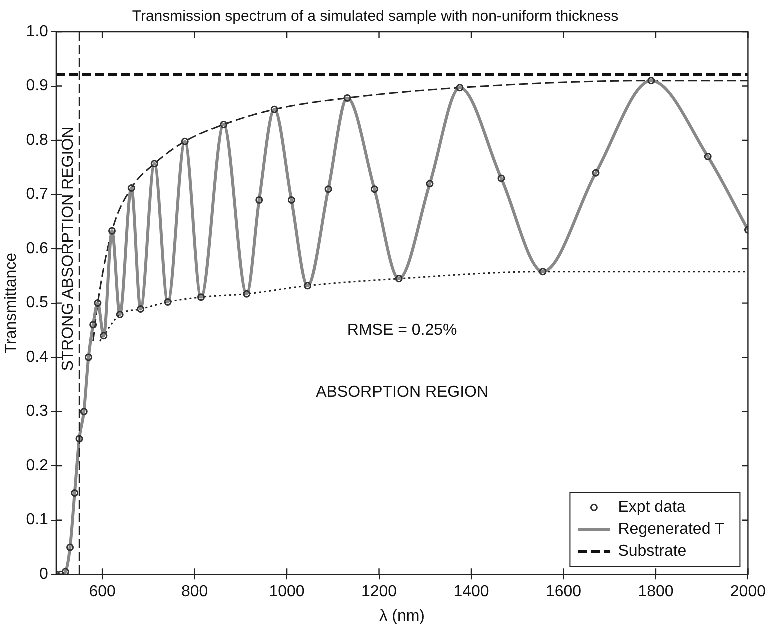 This screenshot has width=769, height=628. What do you see at coordinates (37, 195) in the screenshot?
I see `y-tick-label: 0.7` at bounding box center [37, 195].